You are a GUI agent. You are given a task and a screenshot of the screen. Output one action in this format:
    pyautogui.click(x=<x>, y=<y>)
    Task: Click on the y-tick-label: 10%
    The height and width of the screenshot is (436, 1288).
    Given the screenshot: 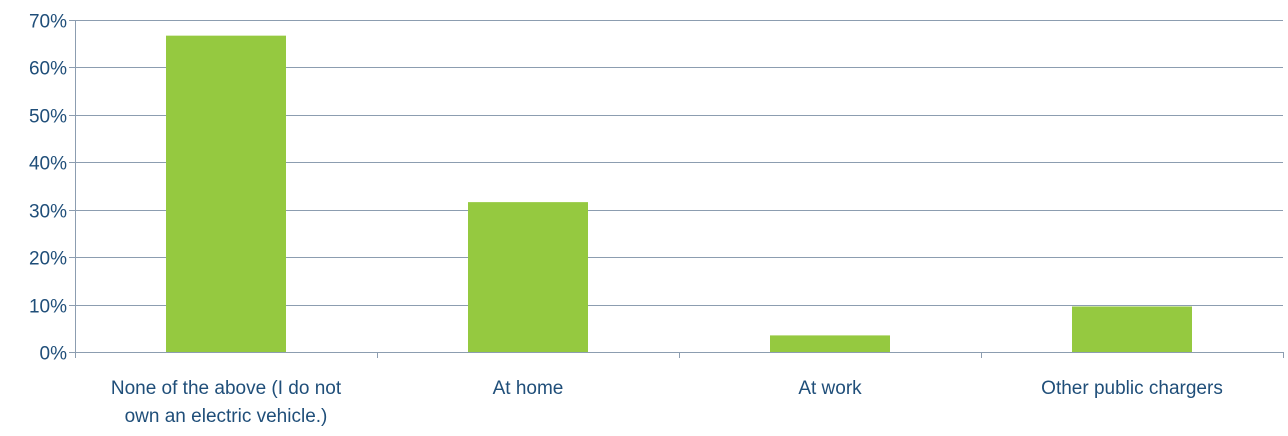 What is the action you would take?
    pyautogui.click(x=48, y=307)
    